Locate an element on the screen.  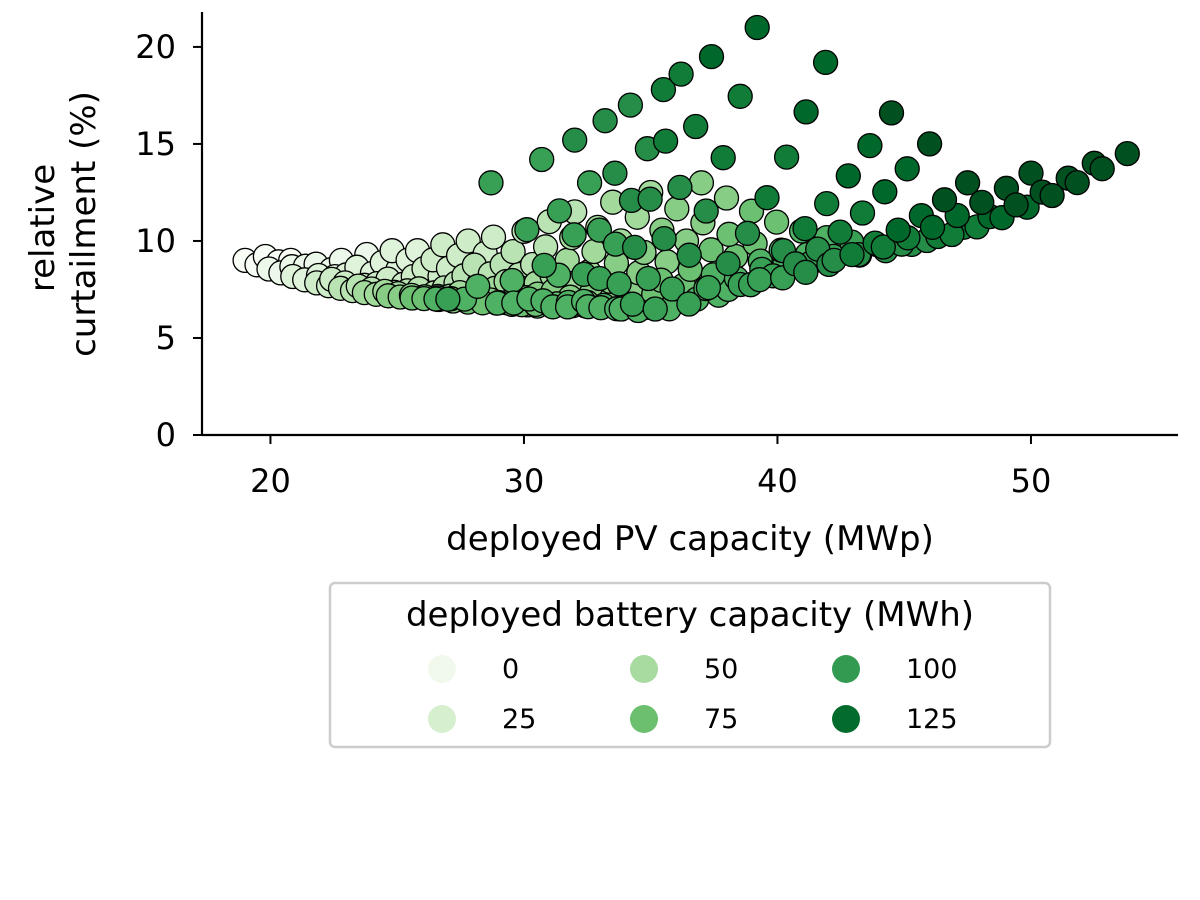
legend-title: deployed battery capacity (MWh) is located at coordinates (690, 615).